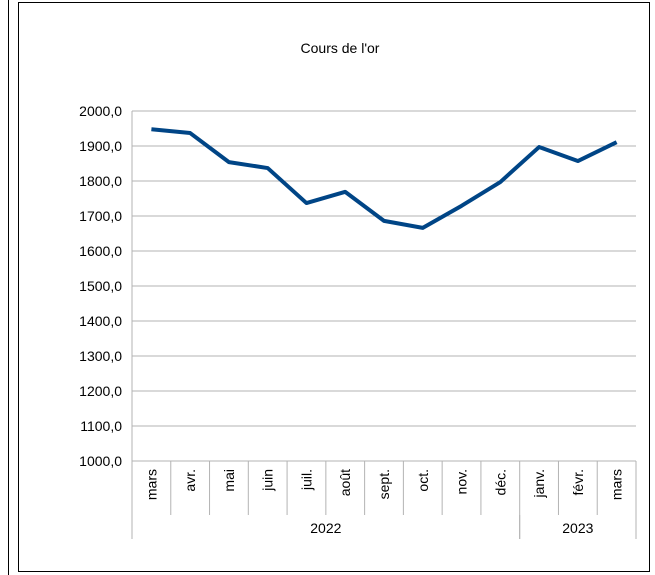 This screenshot has width=655, height=575. Describe the element at coordinates (100, 356) in the screenshot. I see `y-tick-label: 1300,0` at that location.